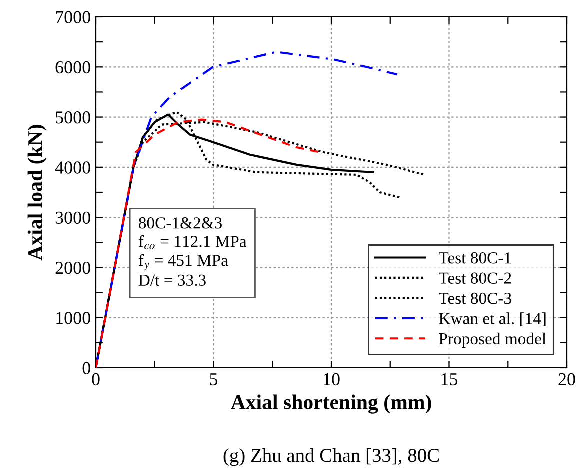  What do you see at coordinates (183, 262) in the screenshot?
I see `annotation: f$_{y}$ = 451 MPa` at bounding box center [183, 262].